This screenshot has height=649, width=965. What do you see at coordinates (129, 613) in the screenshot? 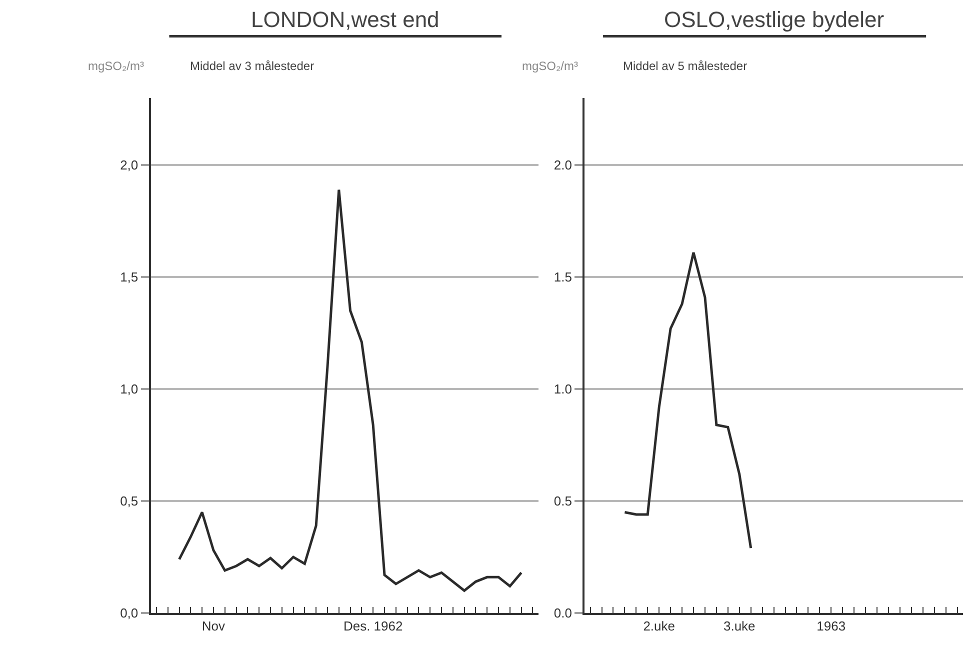
I see `y-tick-label: 0,0` at bounding box center [129, 613].